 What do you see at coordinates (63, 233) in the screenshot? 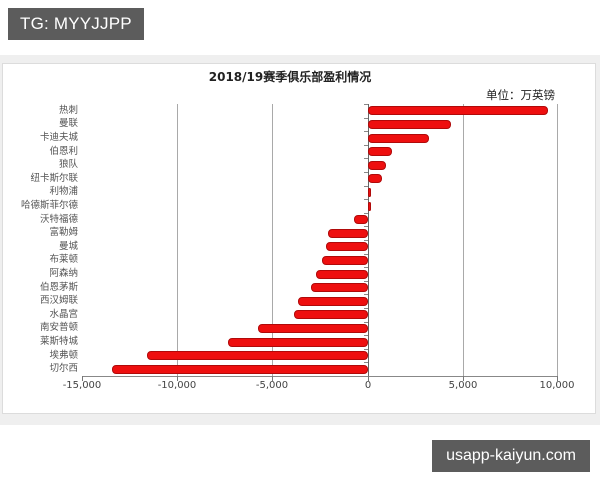
I see `category-label: 富勒姆` at bounding box center [63, 233].